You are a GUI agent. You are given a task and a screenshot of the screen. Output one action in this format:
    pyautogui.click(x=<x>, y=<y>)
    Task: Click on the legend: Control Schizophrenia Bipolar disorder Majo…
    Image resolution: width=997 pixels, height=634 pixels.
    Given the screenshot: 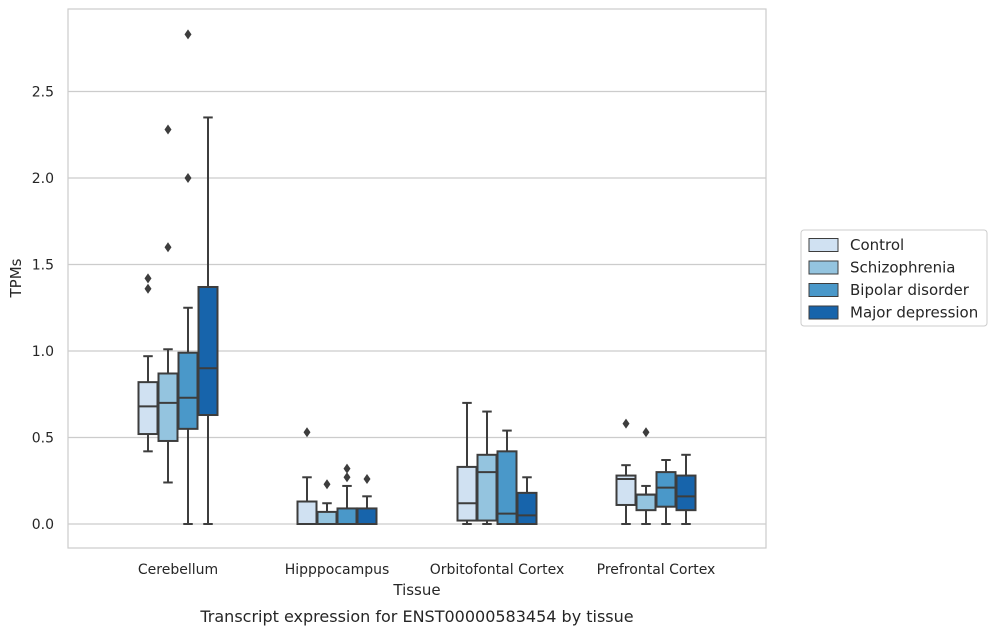 What is the action you would take?
    pyautogui.click(x=894, y=278)
    